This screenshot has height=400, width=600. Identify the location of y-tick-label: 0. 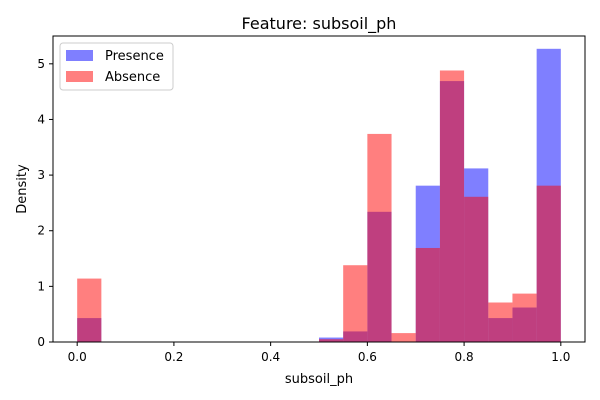
(41, 342).